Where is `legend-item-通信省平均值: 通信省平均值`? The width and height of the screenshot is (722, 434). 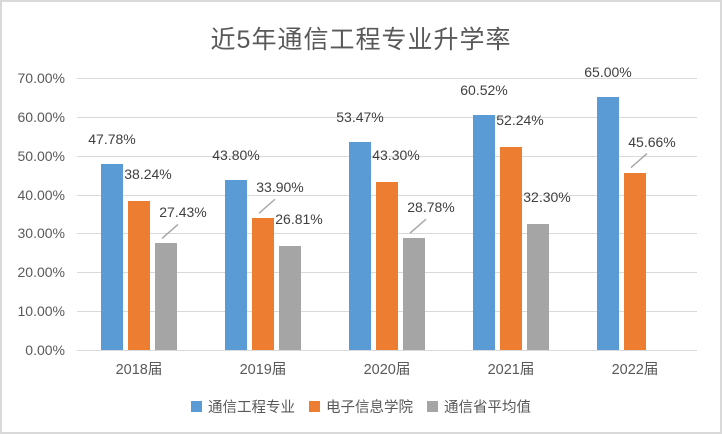 legend-item-通信省平均值: 通信省平均值 is located at coordinates (479, 406).